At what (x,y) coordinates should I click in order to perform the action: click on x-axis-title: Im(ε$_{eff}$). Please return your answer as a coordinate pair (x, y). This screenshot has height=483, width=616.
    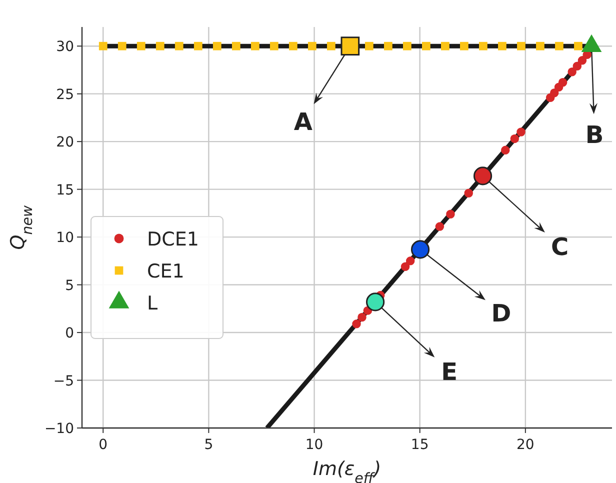
    Looking at the image, I should click on (347, 470).